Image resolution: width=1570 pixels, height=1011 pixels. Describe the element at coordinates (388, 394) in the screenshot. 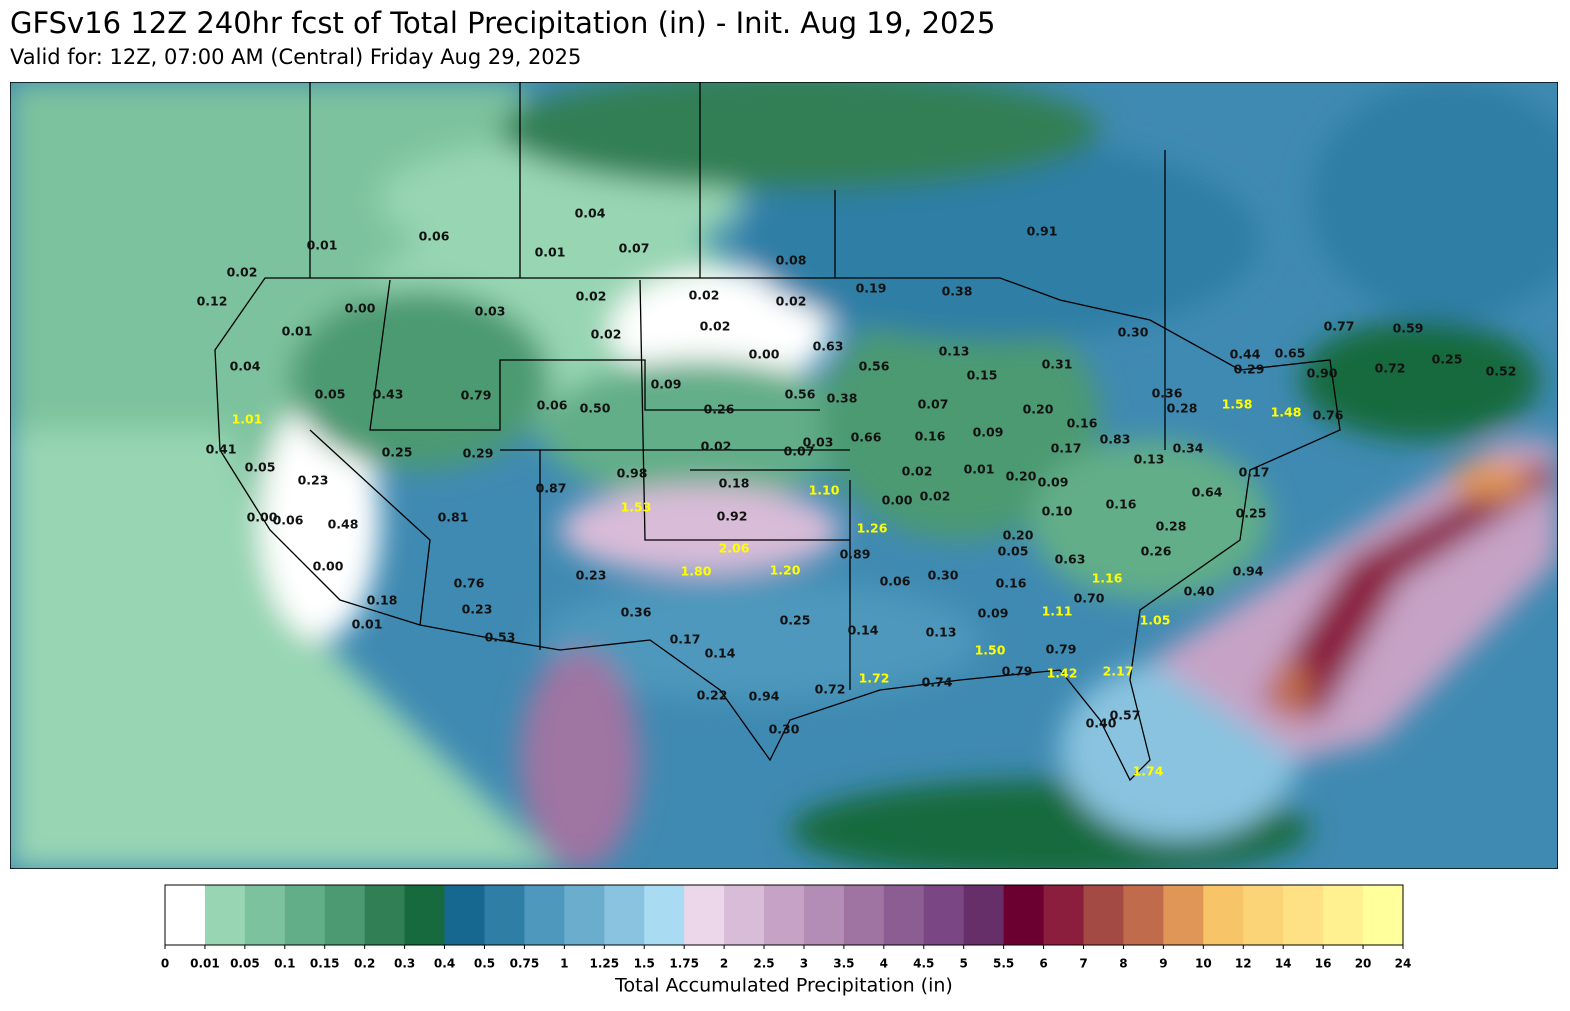

I see `station-value: 0.43` at that location.